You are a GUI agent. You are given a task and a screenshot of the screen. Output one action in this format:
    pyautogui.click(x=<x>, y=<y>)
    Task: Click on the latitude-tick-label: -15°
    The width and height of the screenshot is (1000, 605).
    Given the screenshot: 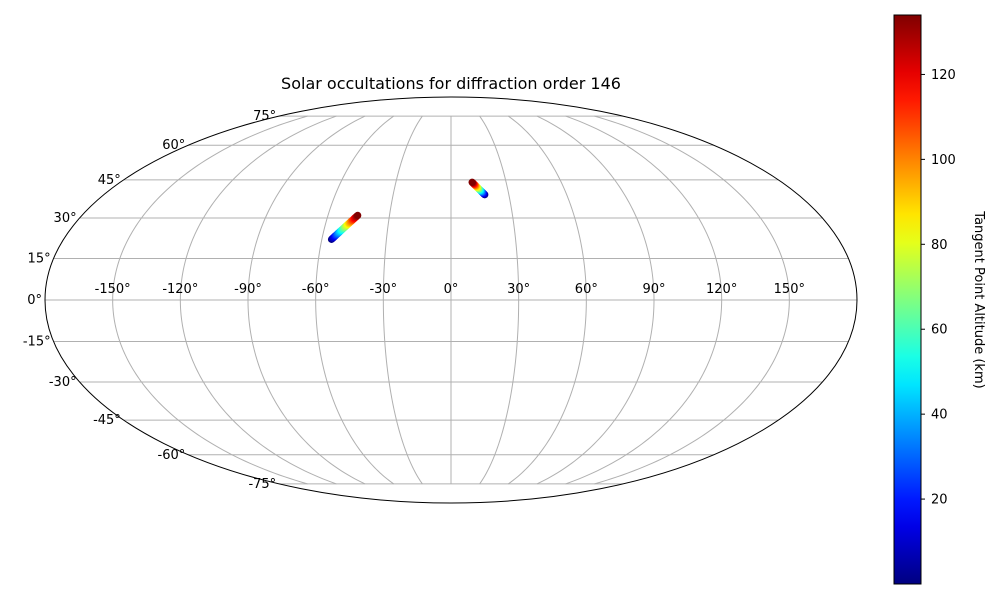 What is the action you would take?
    pyautogui.click(x=37, y=342)
    